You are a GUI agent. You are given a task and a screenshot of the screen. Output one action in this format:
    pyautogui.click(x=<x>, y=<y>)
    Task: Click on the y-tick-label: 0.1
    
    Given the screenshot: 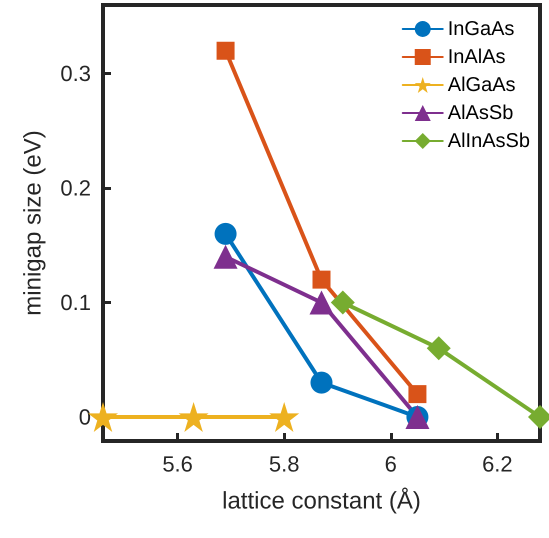 What is the action you would take?
    pyautogui.click(x=75, y=303)
    